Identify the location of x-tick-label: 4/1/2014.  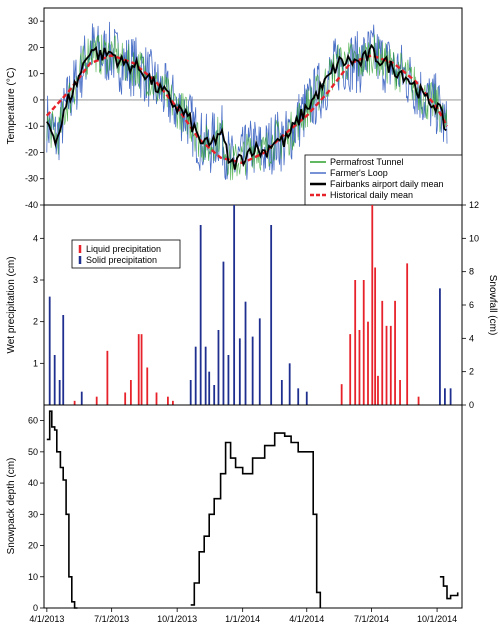
(306, 619).